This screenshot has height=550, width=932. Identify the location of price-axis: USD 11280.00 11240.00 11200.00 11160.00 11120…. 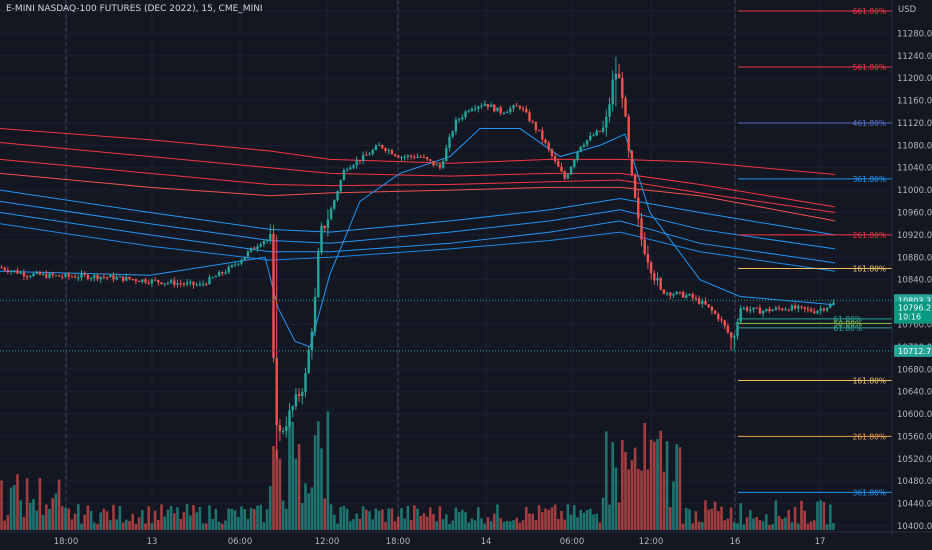
(911, 268).